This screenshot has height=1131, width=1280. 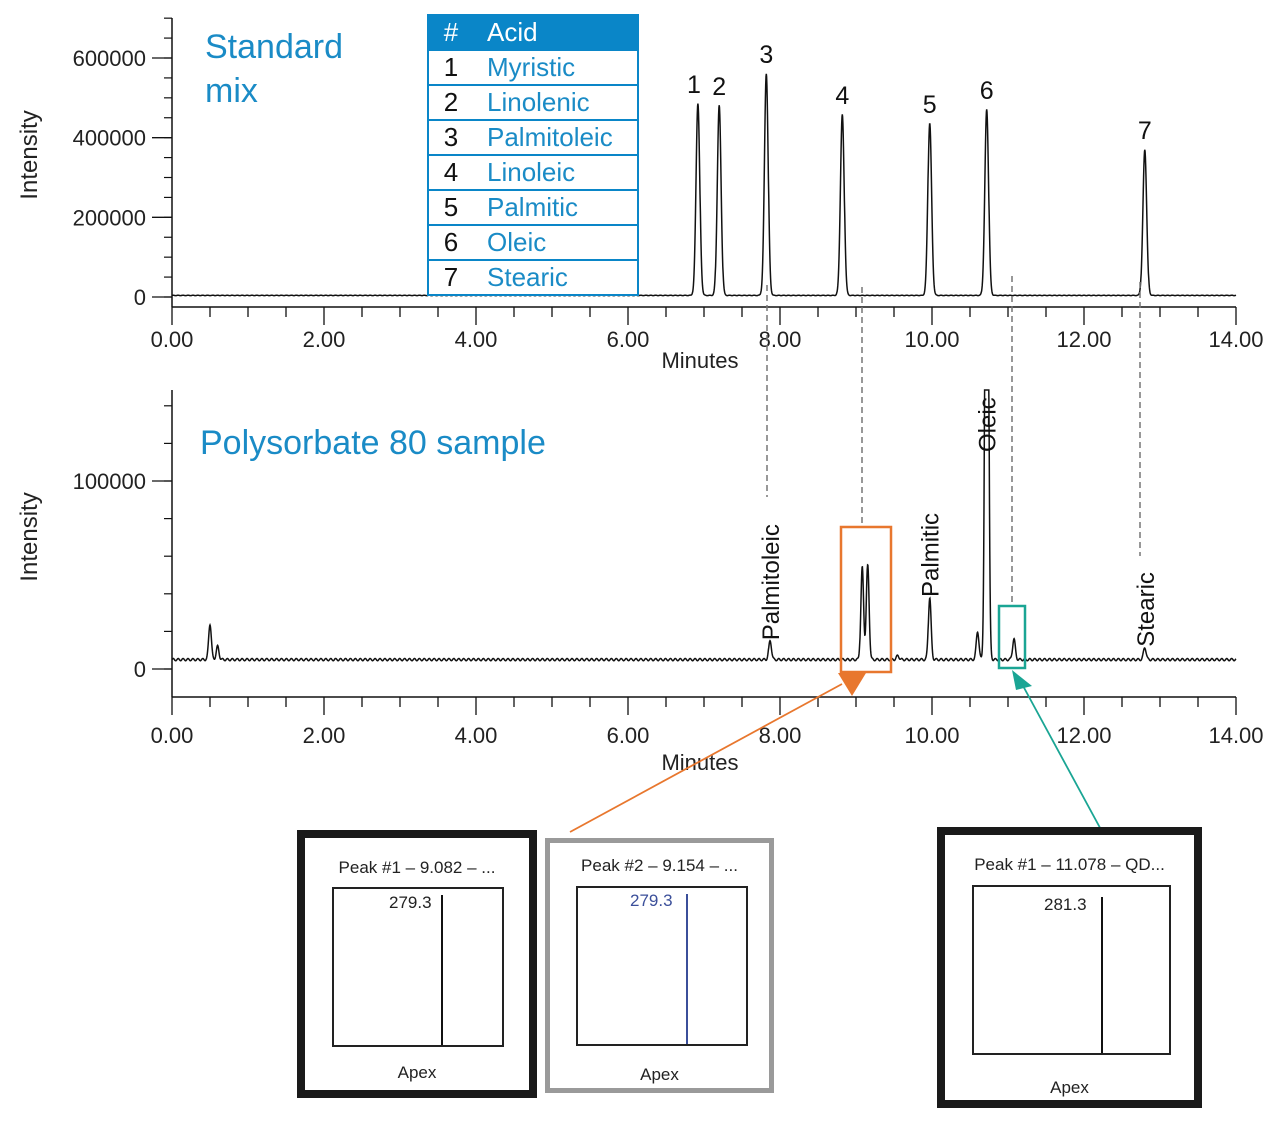 I want to click on legend-acid: Oleic, so click(x=555, y=242).